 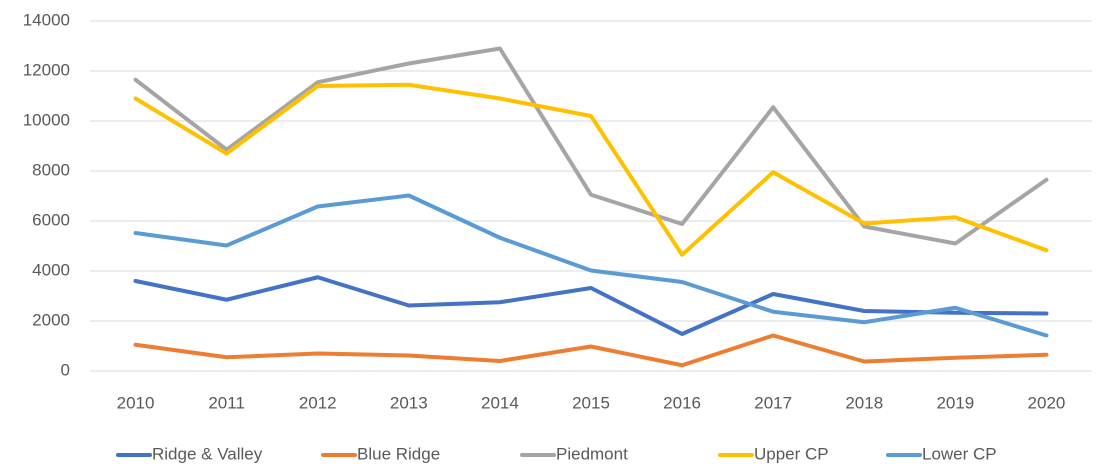 I want to click on y-tick-label: 12000, so click(x=46, y=69).